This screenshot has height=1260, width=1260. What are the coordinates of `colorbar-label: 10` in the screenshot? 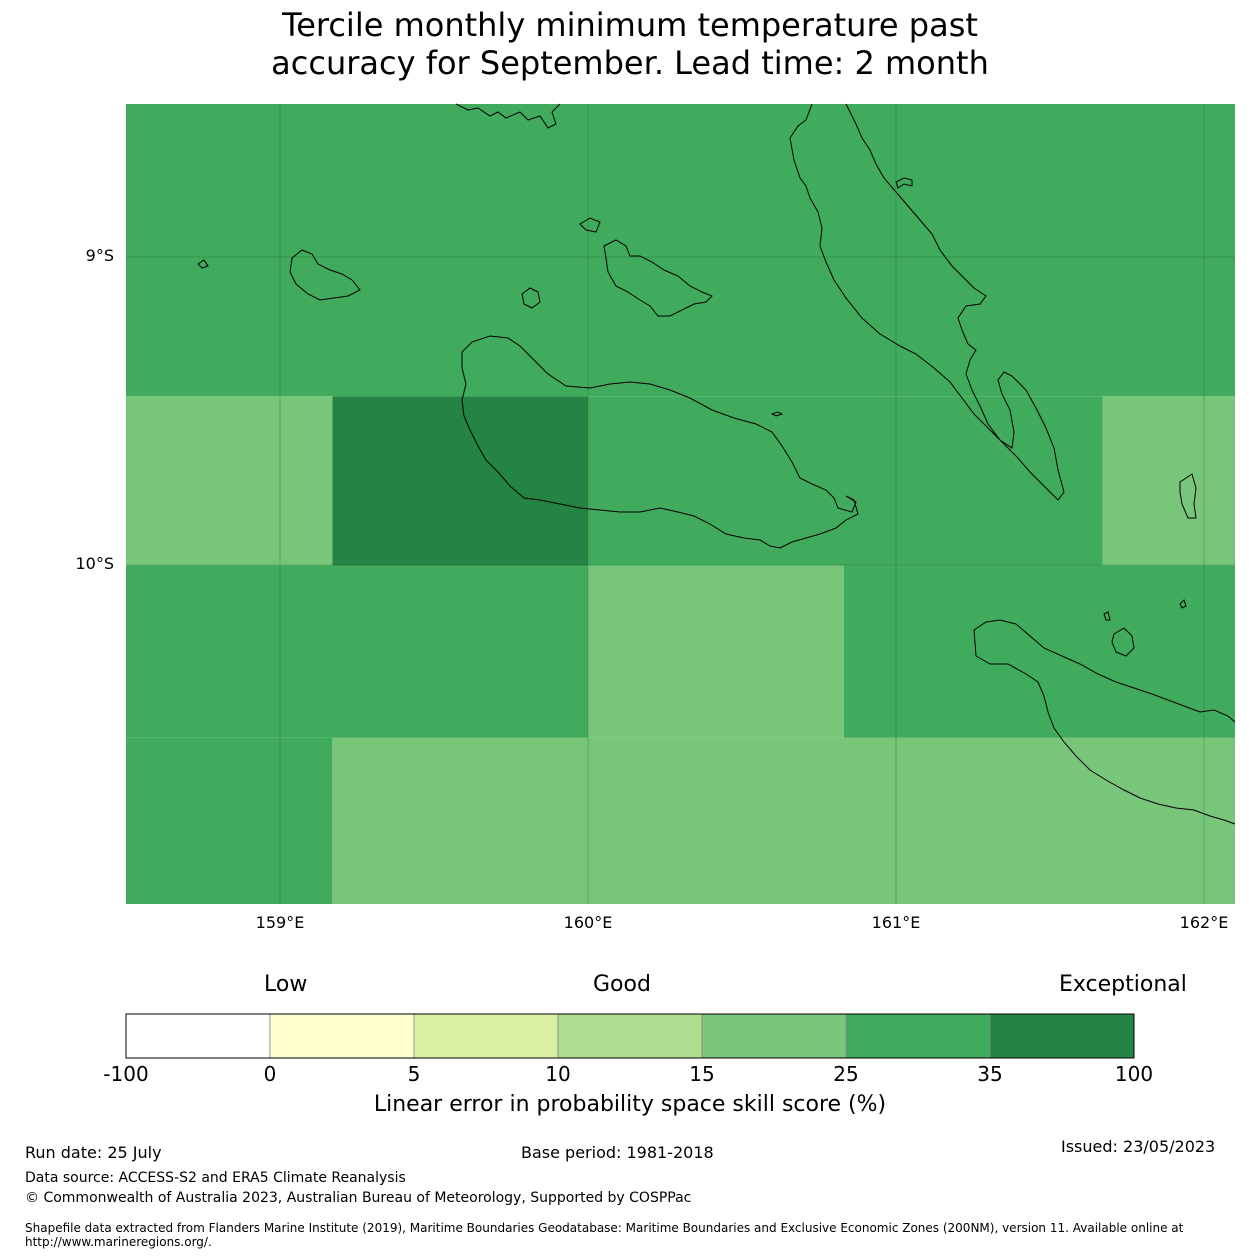 It's located at (558, 1074).